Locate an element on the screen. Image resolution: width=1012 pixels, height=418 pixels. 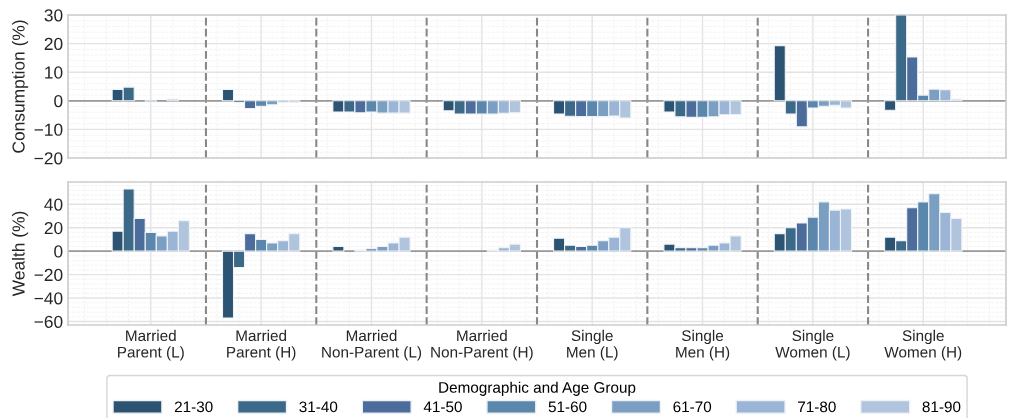
legend-label: 71-80 is located at coordinates (817, 407).